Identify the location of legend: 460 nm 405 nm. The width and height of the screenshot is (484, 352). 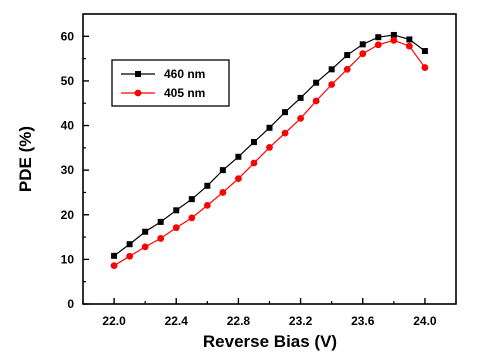
(170, 83).